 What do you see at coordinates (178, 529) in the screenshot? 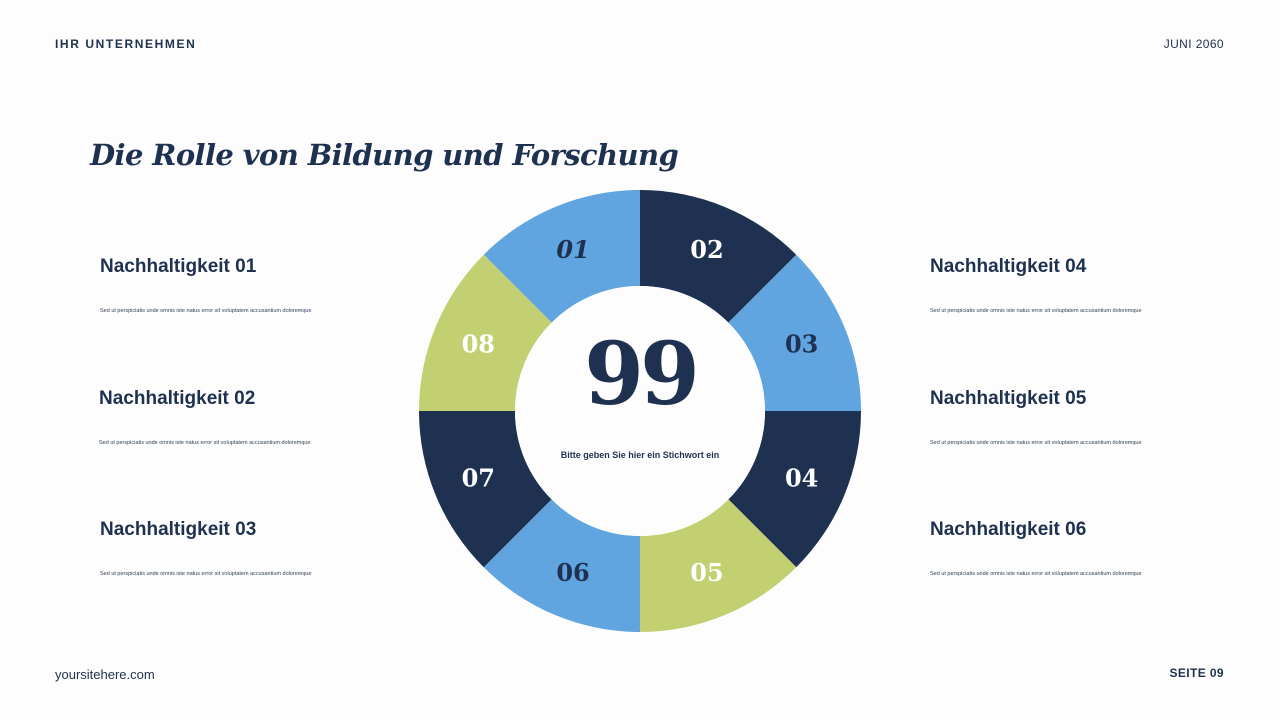
I see `item-heading: Nachhaltigkeit 03` at bounding box center [178, 529].